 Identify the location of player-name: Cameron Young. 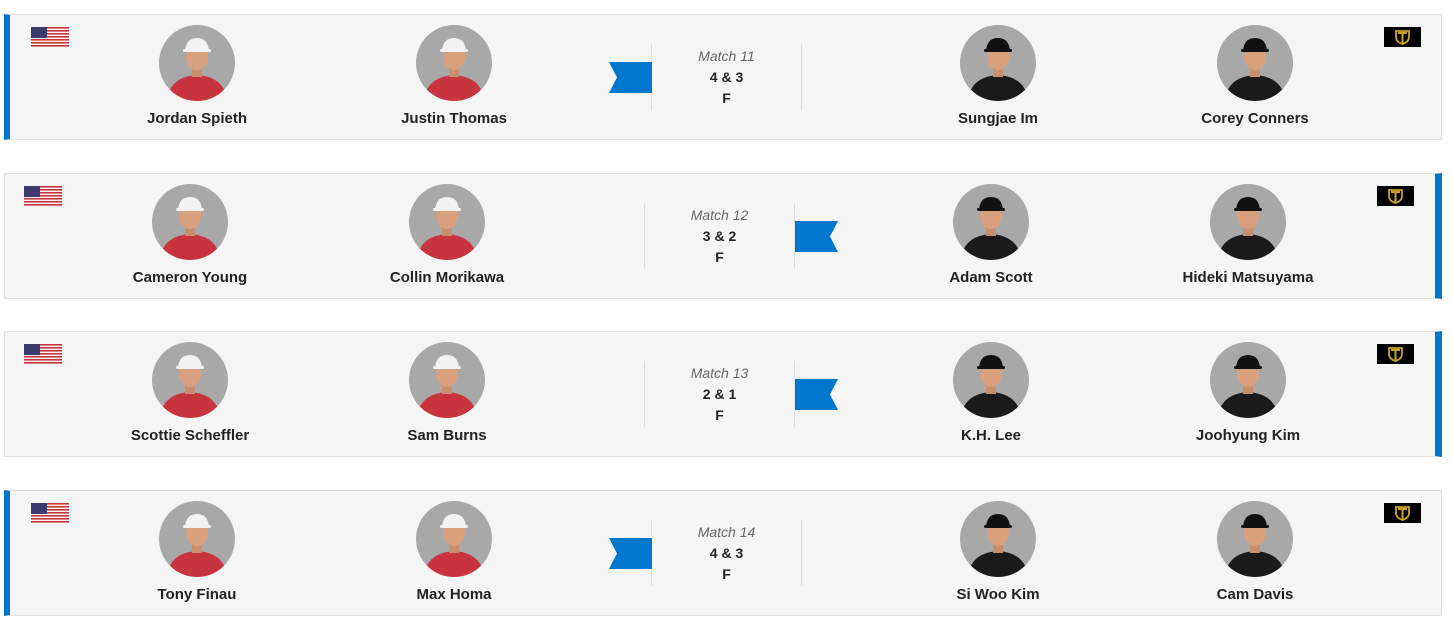
(190, 277).